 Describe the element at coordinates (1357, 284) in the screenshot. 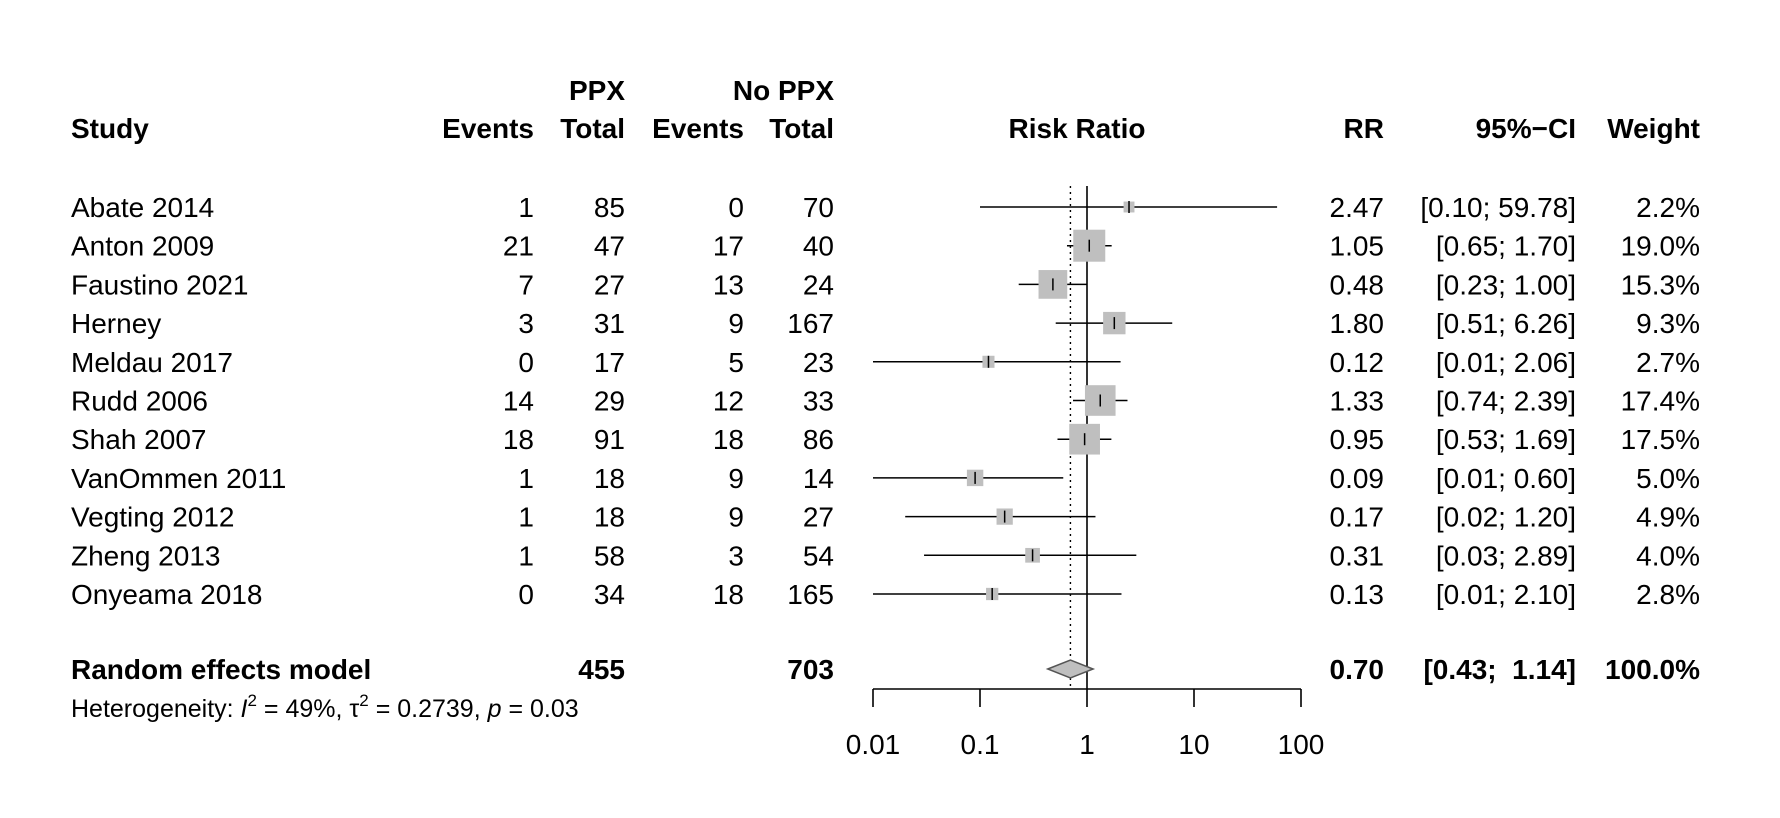

I see `rr-value: 0.48` at that location.